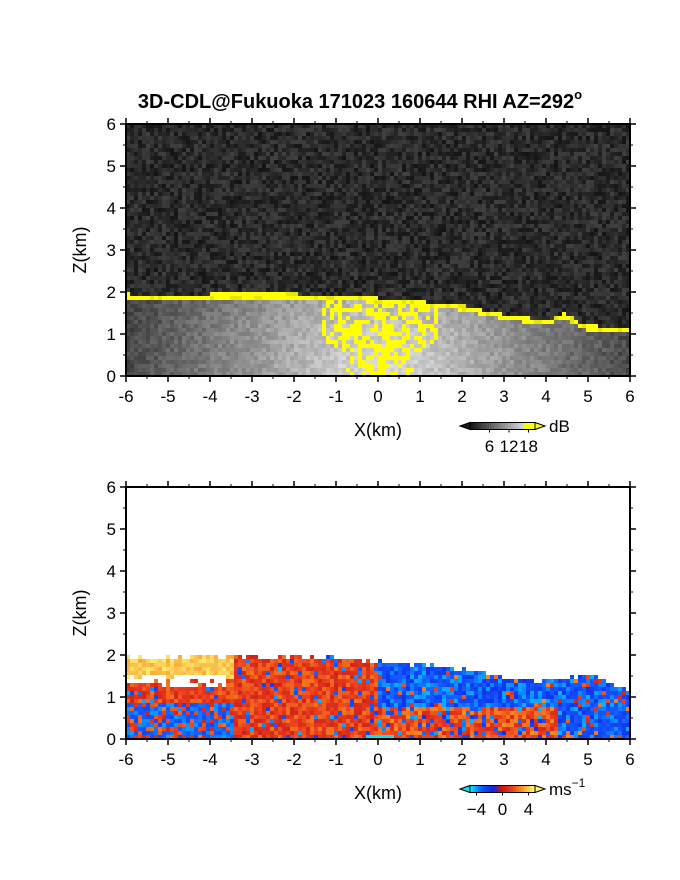  Describe the element at coordinates (528, 809) in the screenshot. I see `colorbar-tick-label: 4` at that location.